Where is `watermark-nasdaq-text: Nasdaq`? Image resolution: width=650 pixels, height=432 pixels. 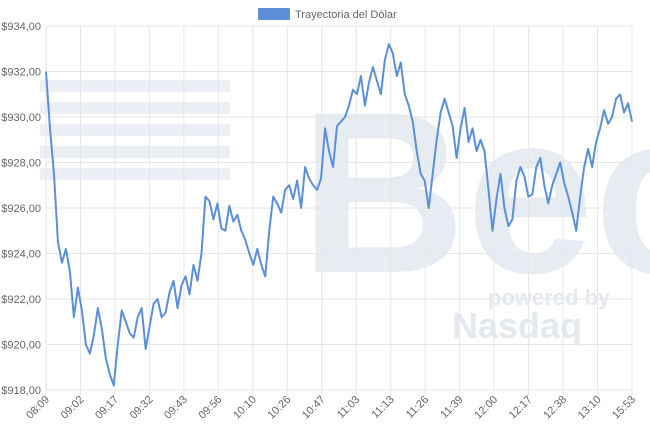 watermark-nasdaq-text: Nasdaq is located at coordinates (517, 325).